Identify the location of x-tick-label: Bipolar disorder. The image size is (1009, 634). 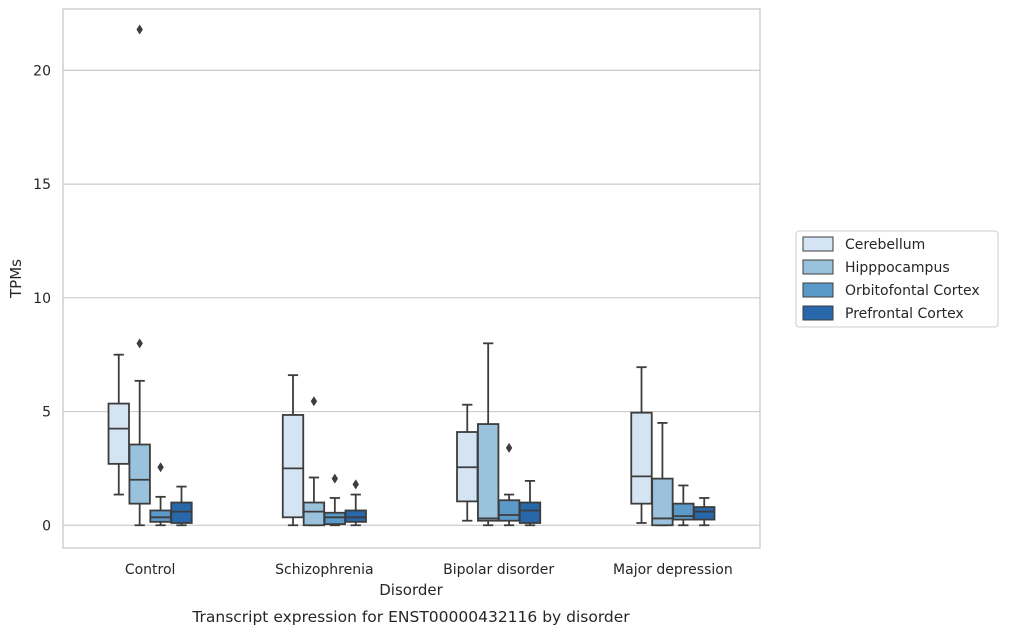
(498, 570).